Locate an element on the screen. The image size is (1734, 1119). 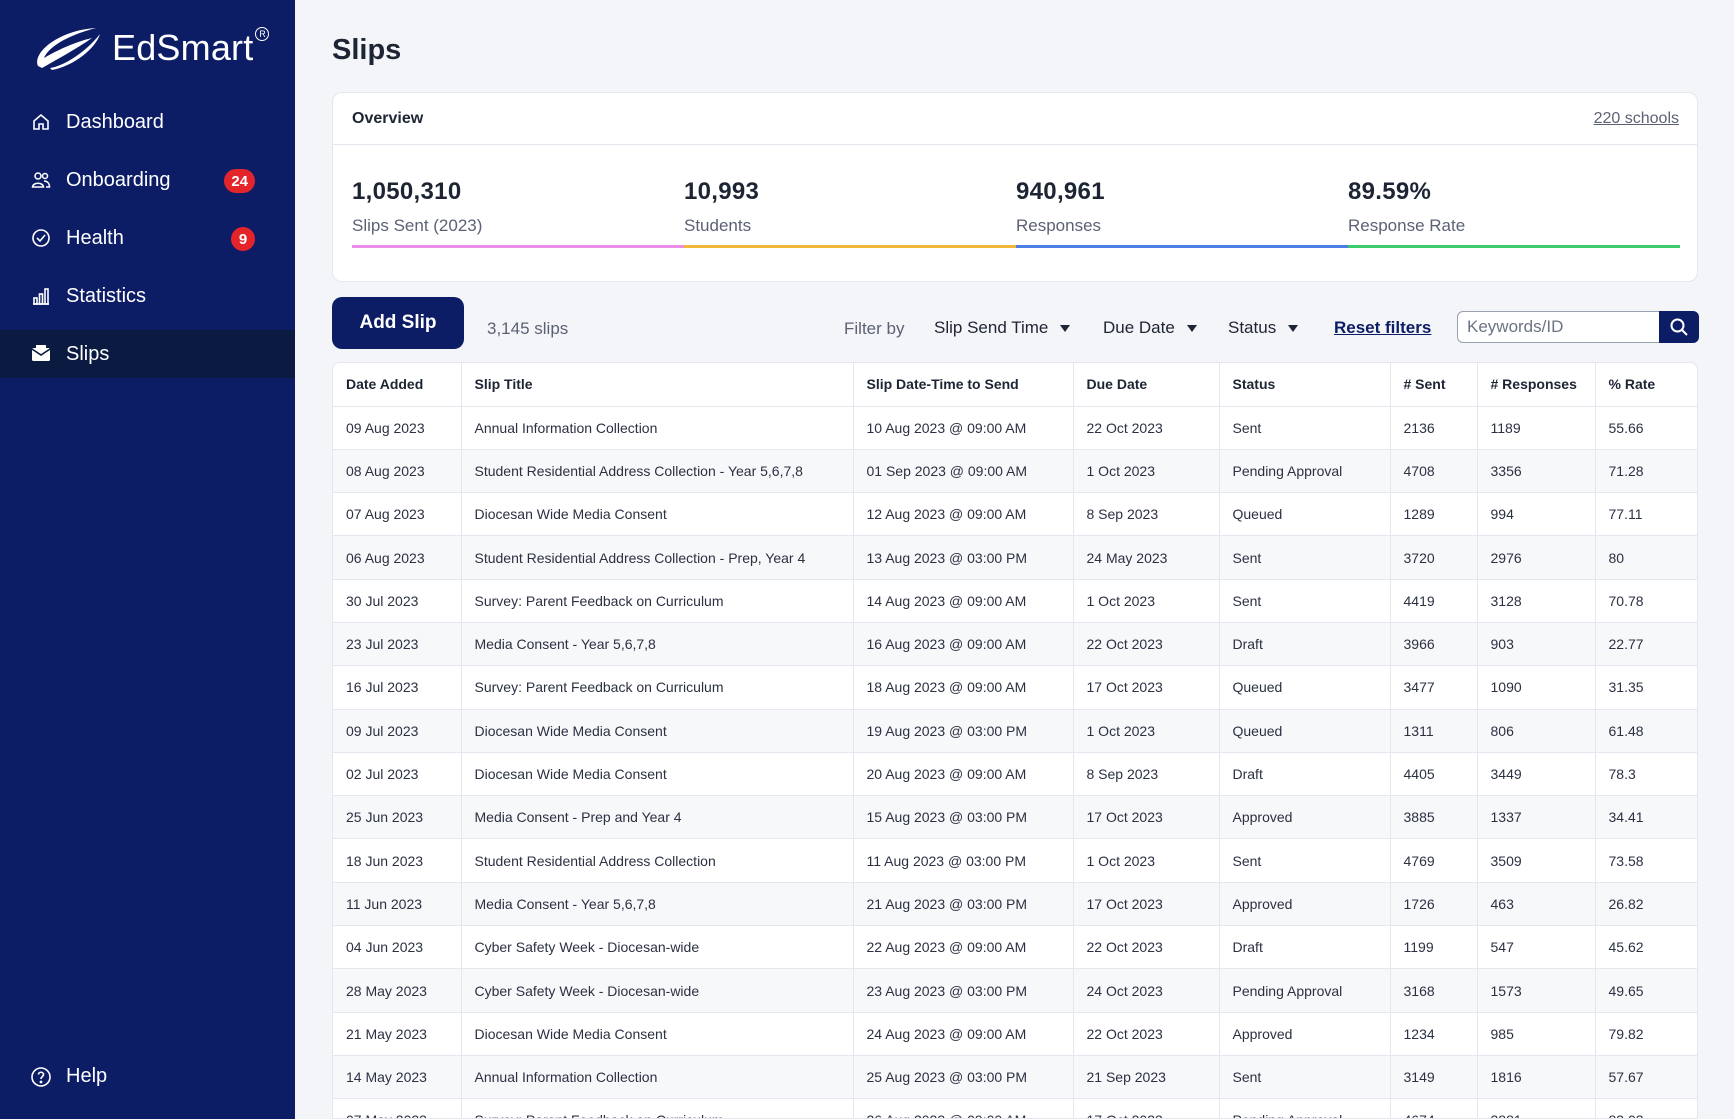
cell-send-time: 14 Aug 2023 @ 09:00 AM is located at coordinates (963, 601).